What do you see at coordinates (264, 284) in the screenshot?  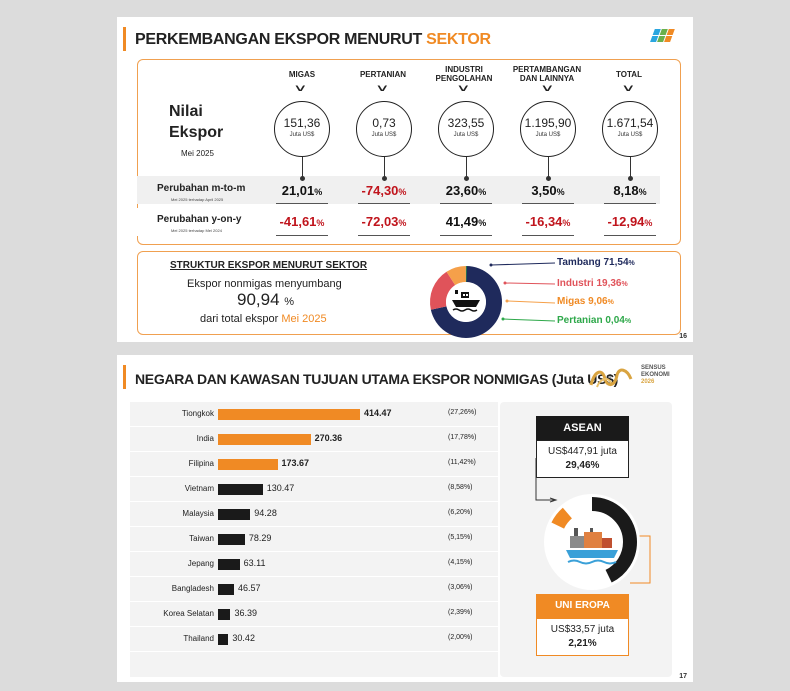 I see `struktur-line1: Ekspor nonmigas menyumbang` at bounding box center [264, 284].